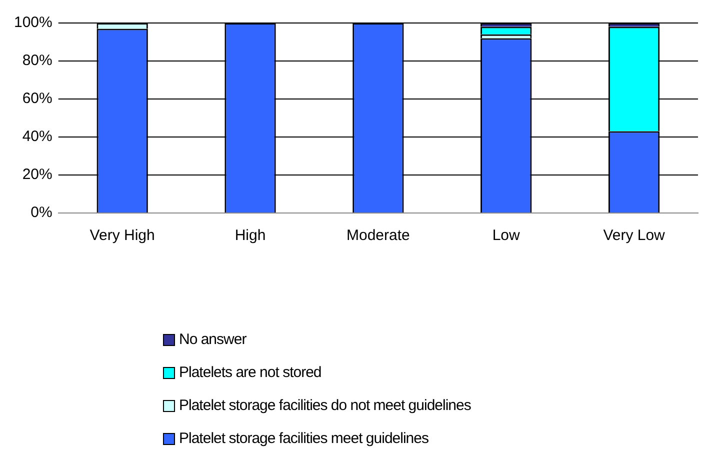 The image size is (716, 464). I want to click on legend-label: Platelet storage facilities do not meet guidelines, so click(325, 405).